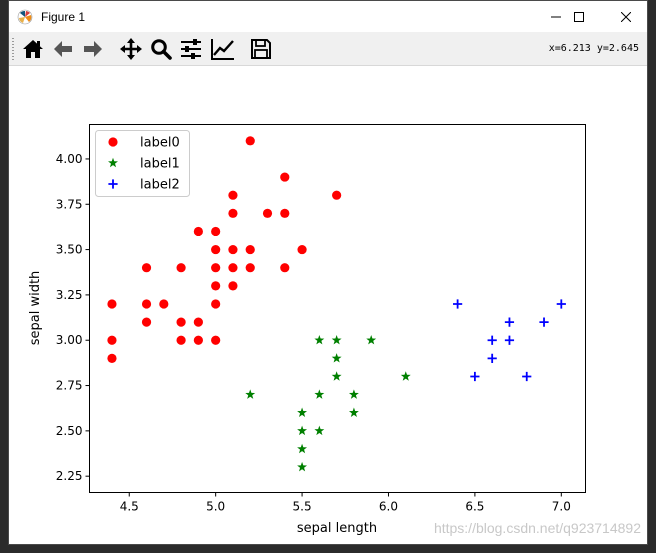  I want to click on window-title: Figure 1, so click(63, 16).